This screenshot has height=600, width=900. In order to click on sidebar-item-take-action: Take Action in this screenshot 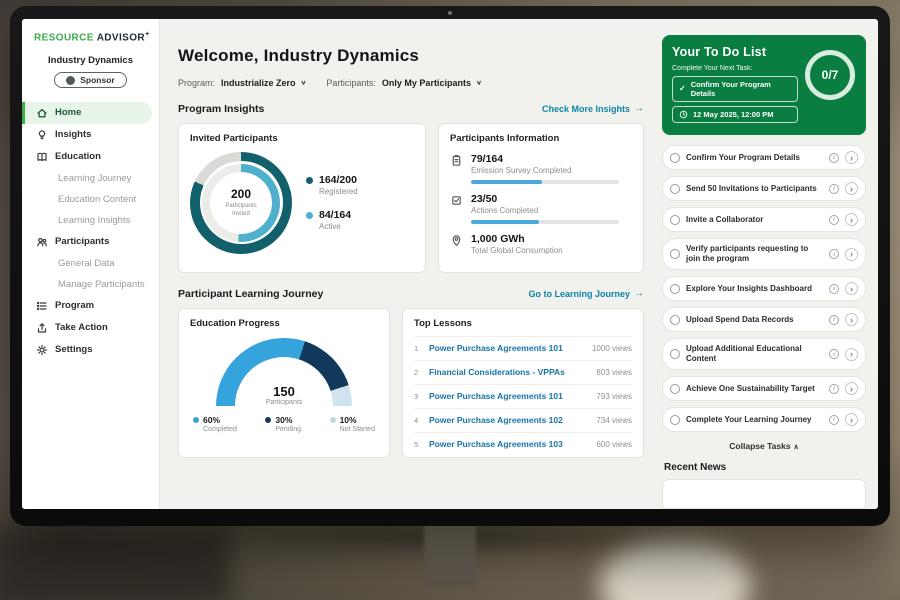, I will do `click(90, 328)`.